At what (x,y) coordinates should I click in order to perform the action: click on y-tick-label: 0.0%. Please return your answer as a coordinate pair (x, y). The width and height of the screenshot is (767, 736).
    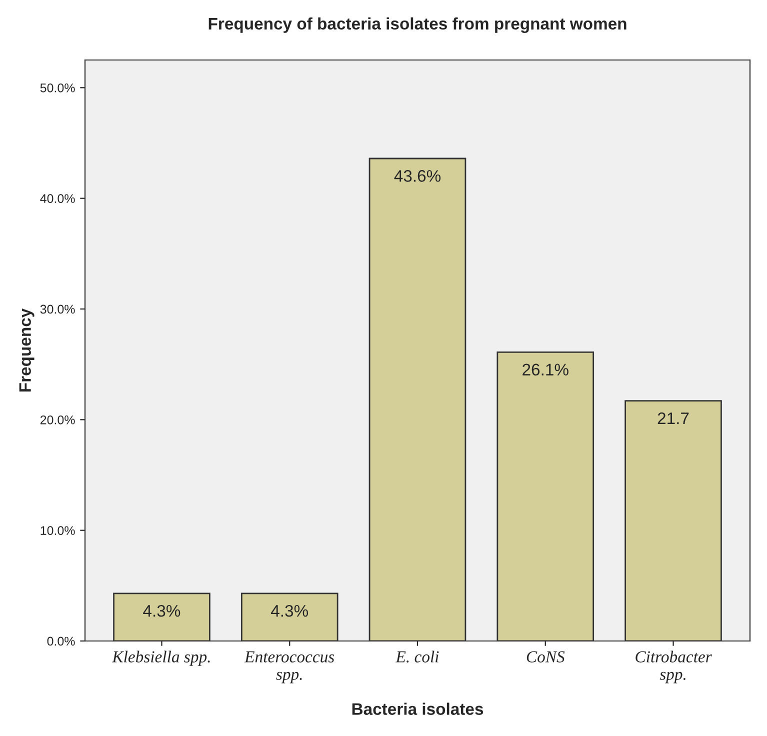
    Looking at the image, I should click on (61, 641).